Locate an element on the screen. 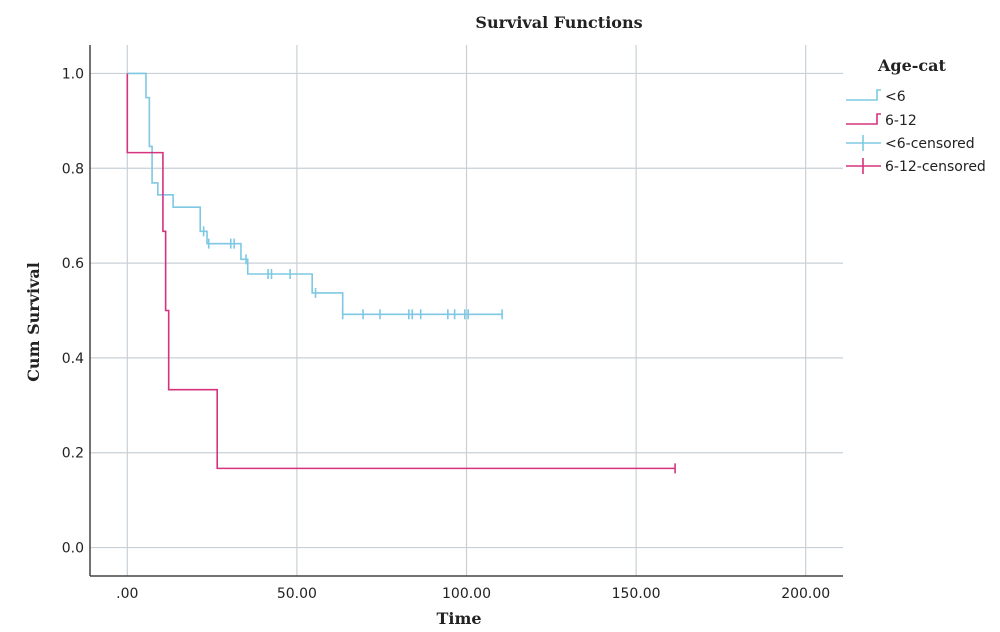  y-tick-label: 0.4 is located at coordinates (73, 359).